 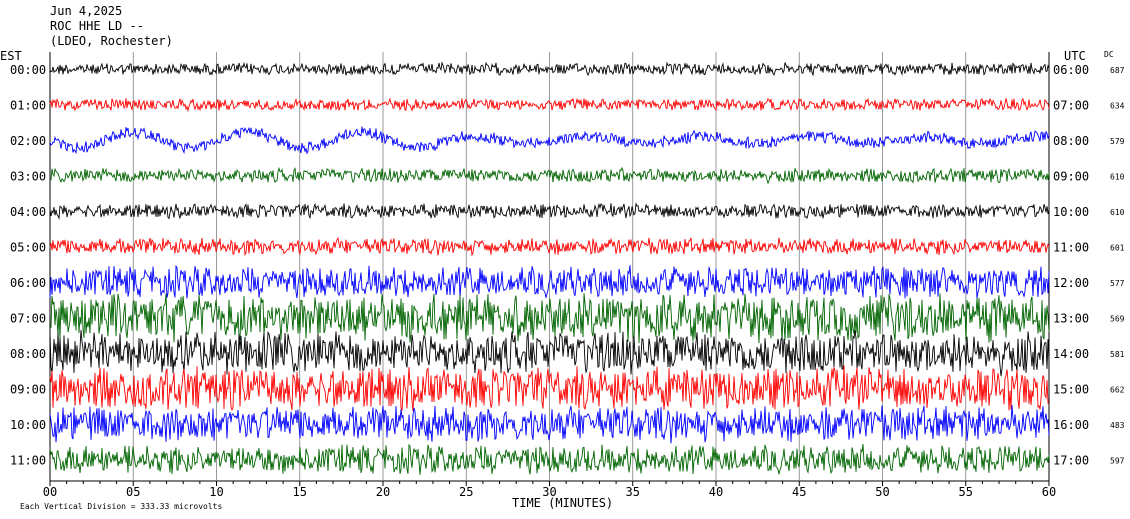 I want to click on est-hour-label: 05:00, so click(x=28, y=248).